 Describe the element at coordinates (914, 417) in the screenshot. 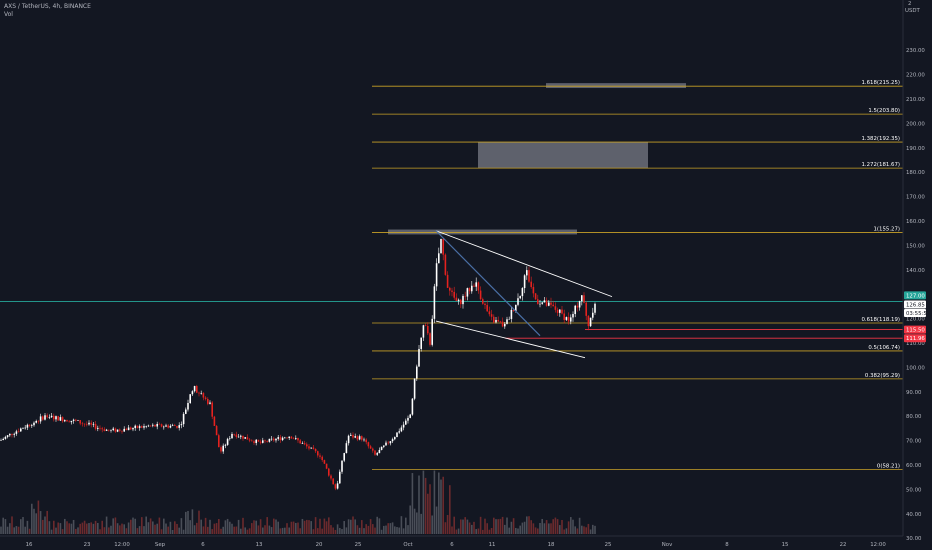

I see `price-tick-label: 80.00` at that location.